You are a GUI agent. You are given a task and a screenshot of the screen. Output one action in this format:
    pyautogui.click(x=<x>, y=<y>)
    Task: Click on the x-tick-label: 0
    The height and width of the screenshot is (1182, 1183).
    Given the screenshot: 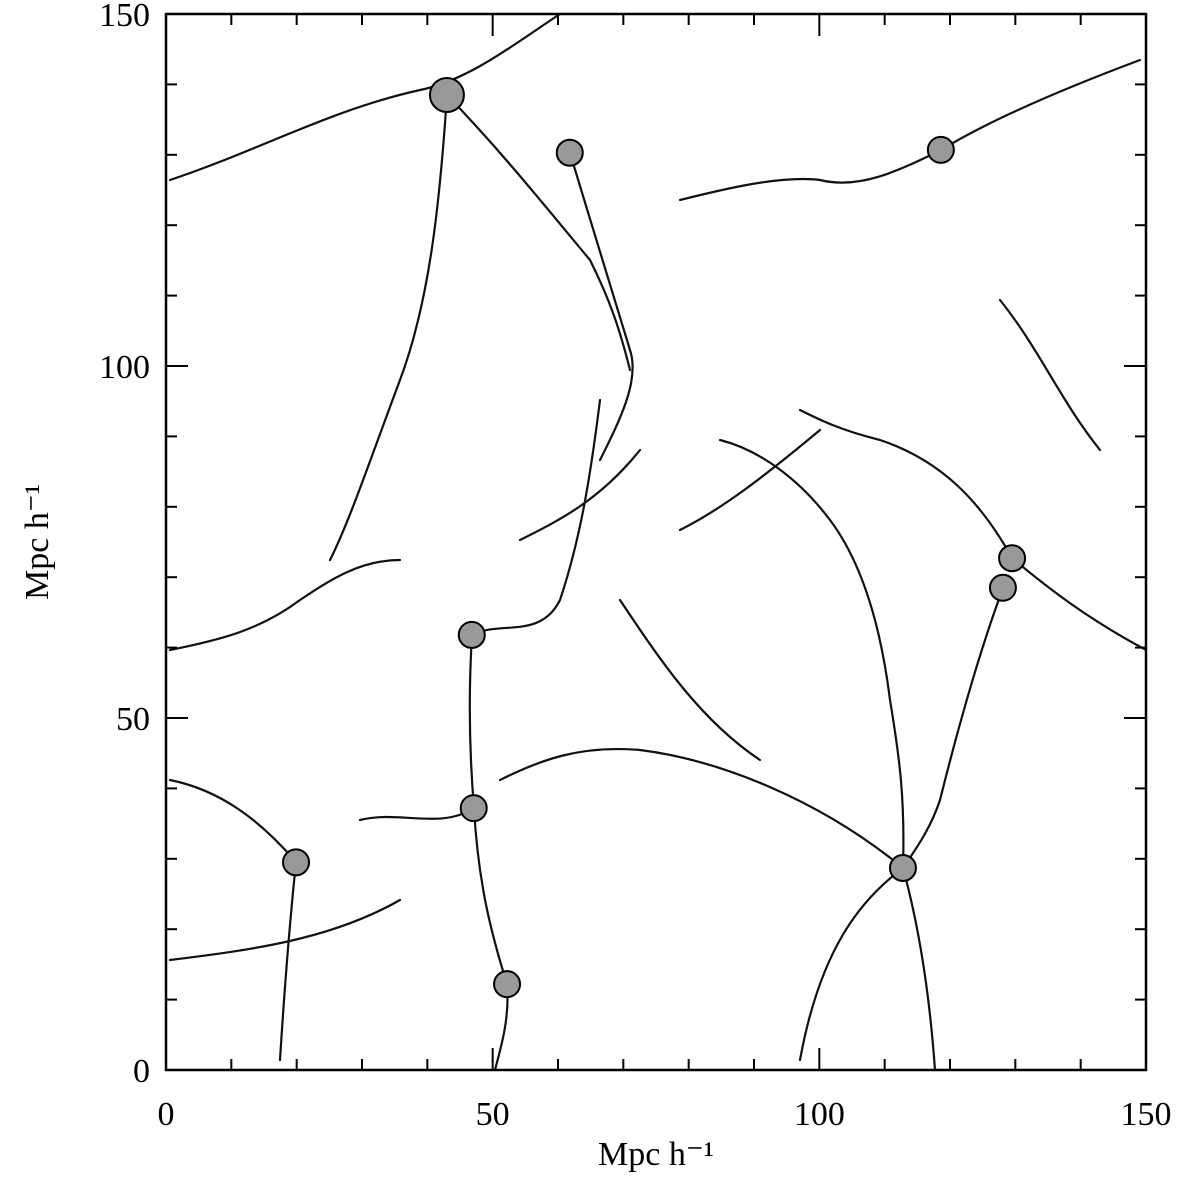 What is the action you would take?
    pyautogui.click(x=166, y=1114)
    